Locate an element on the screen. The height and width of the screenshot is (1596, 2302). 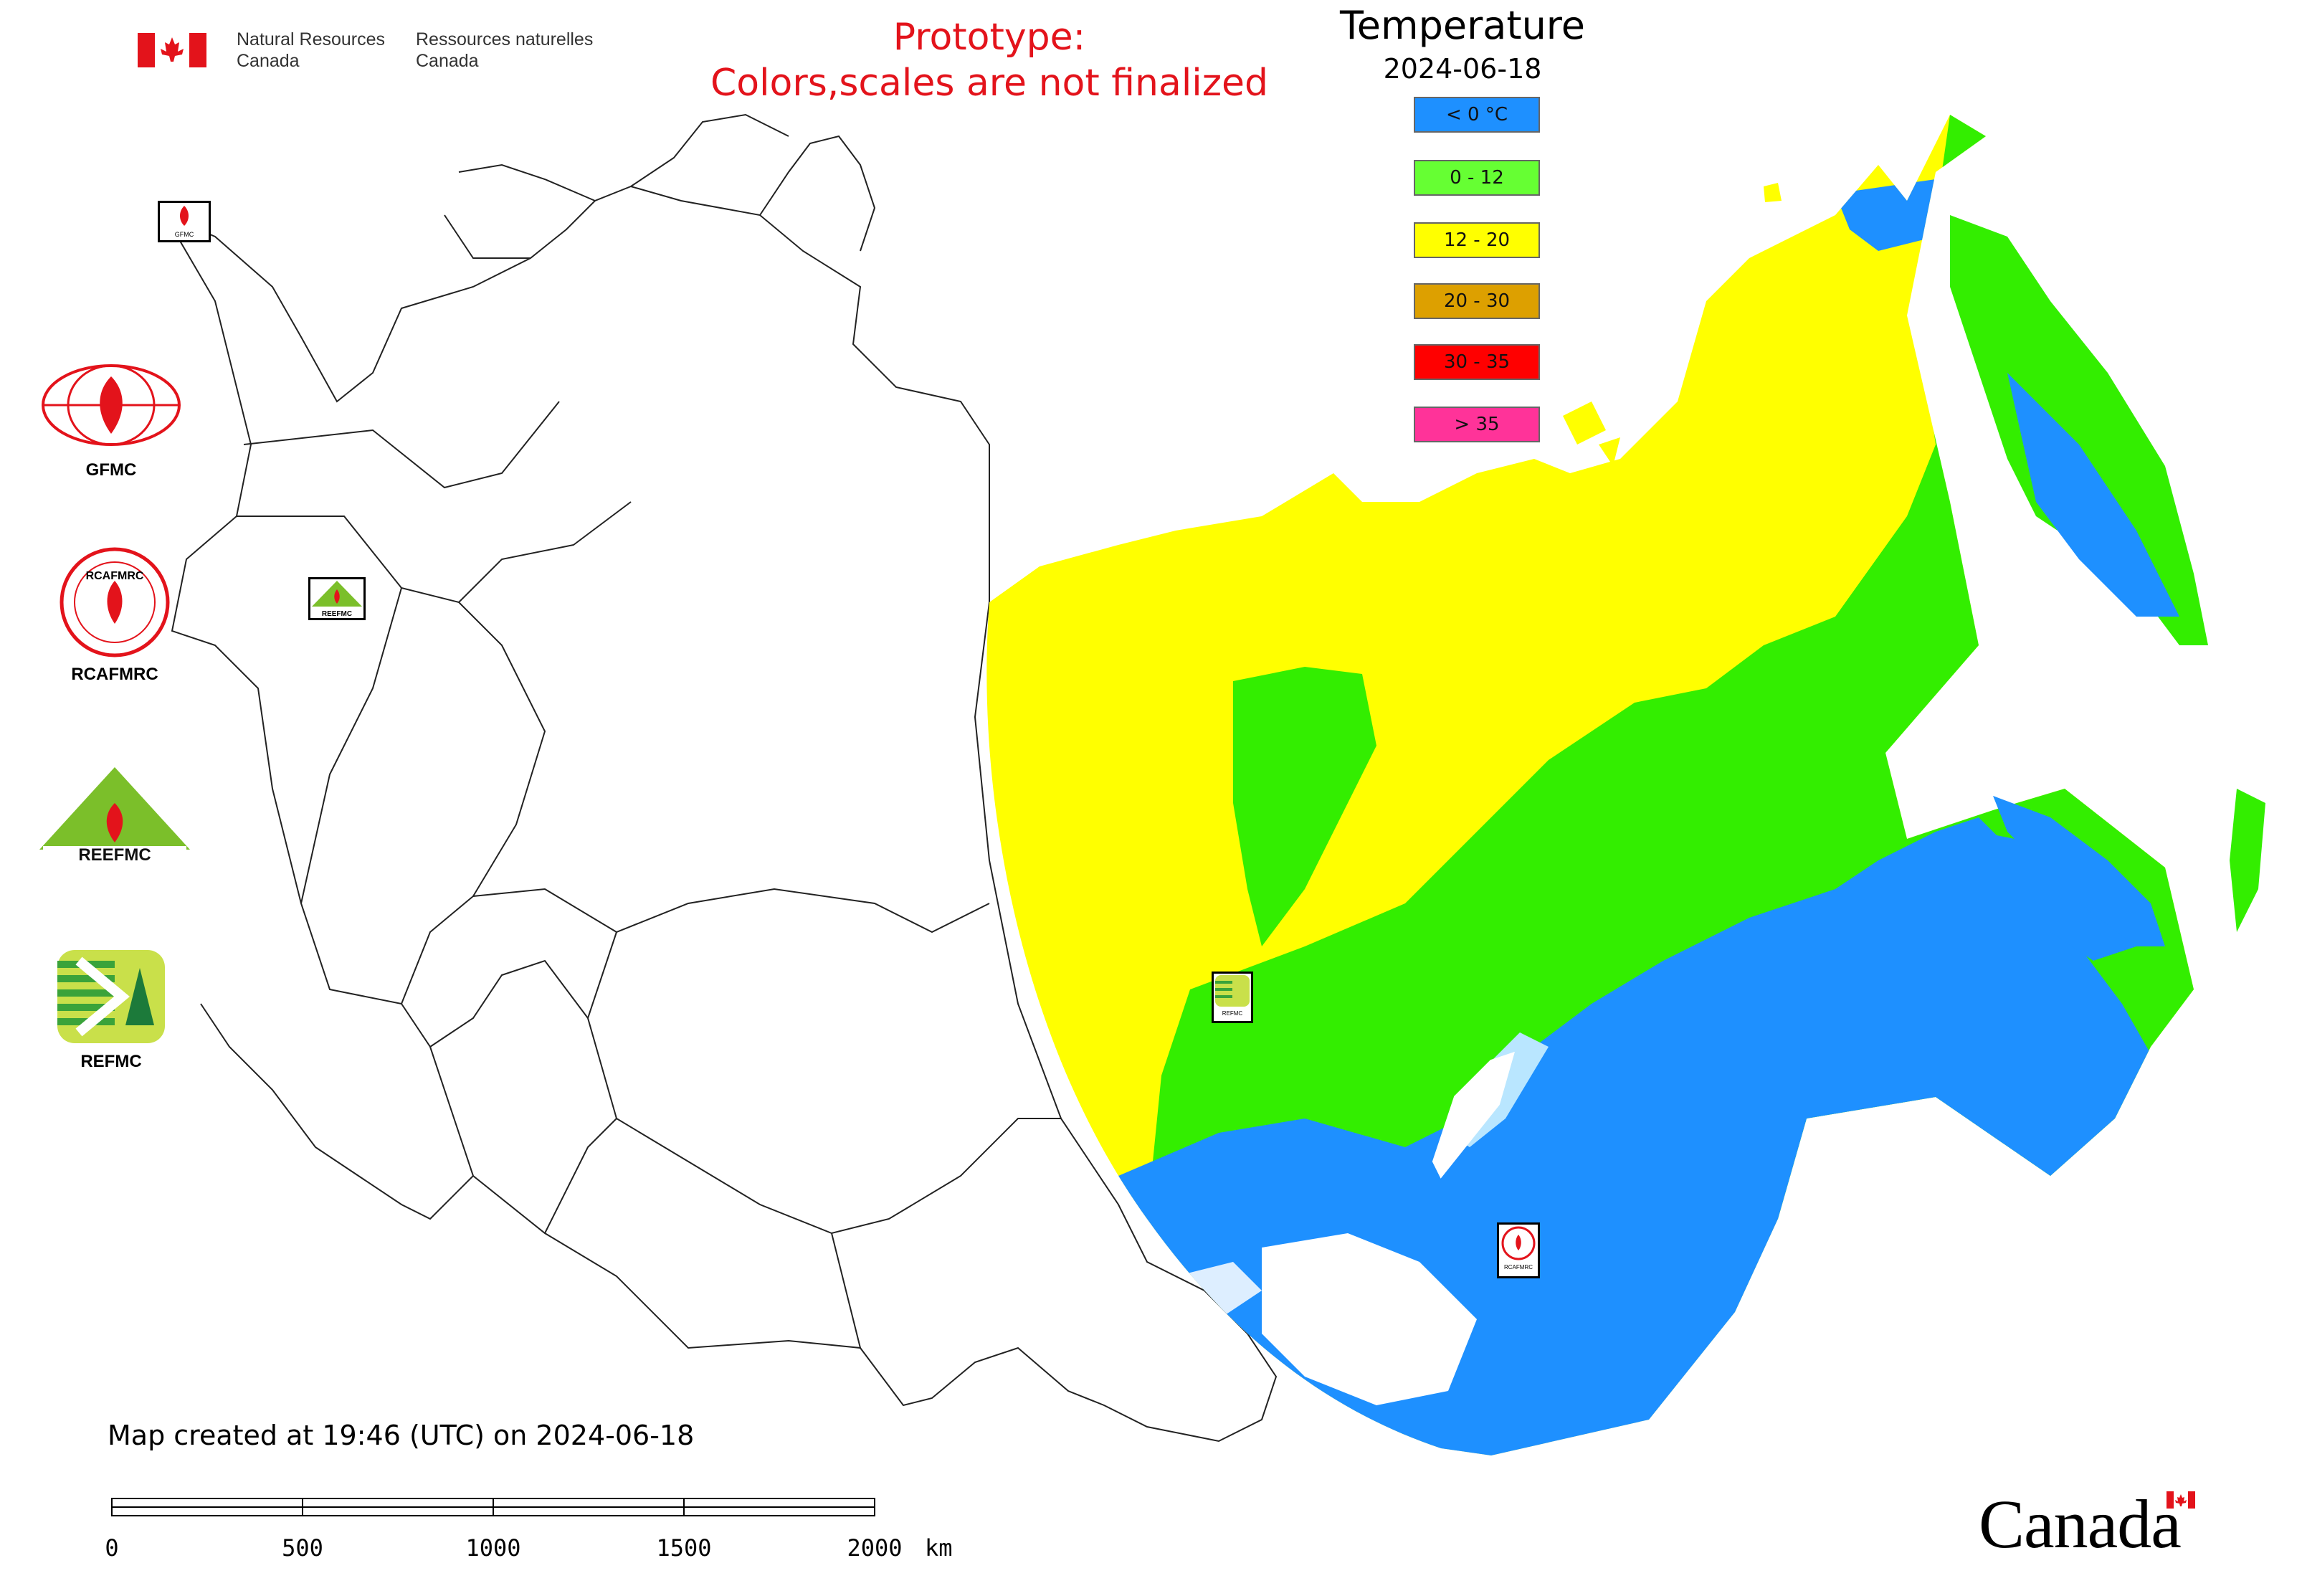
gfmc-logo: GFMC is located at coordinates (111, 421).